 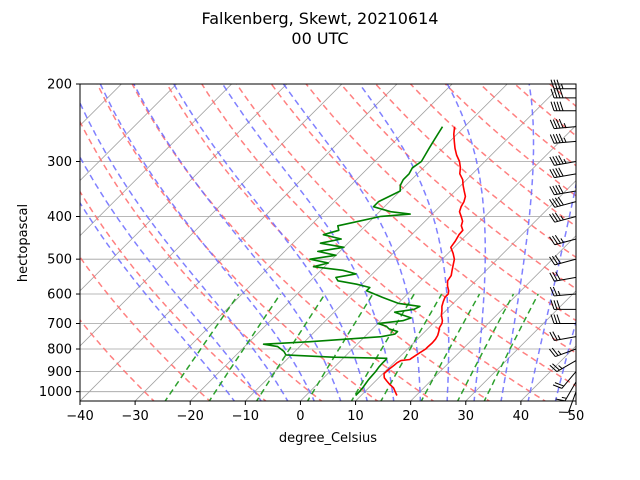 I want to click on y-tick-label: 700, so click(x=59, y=324).